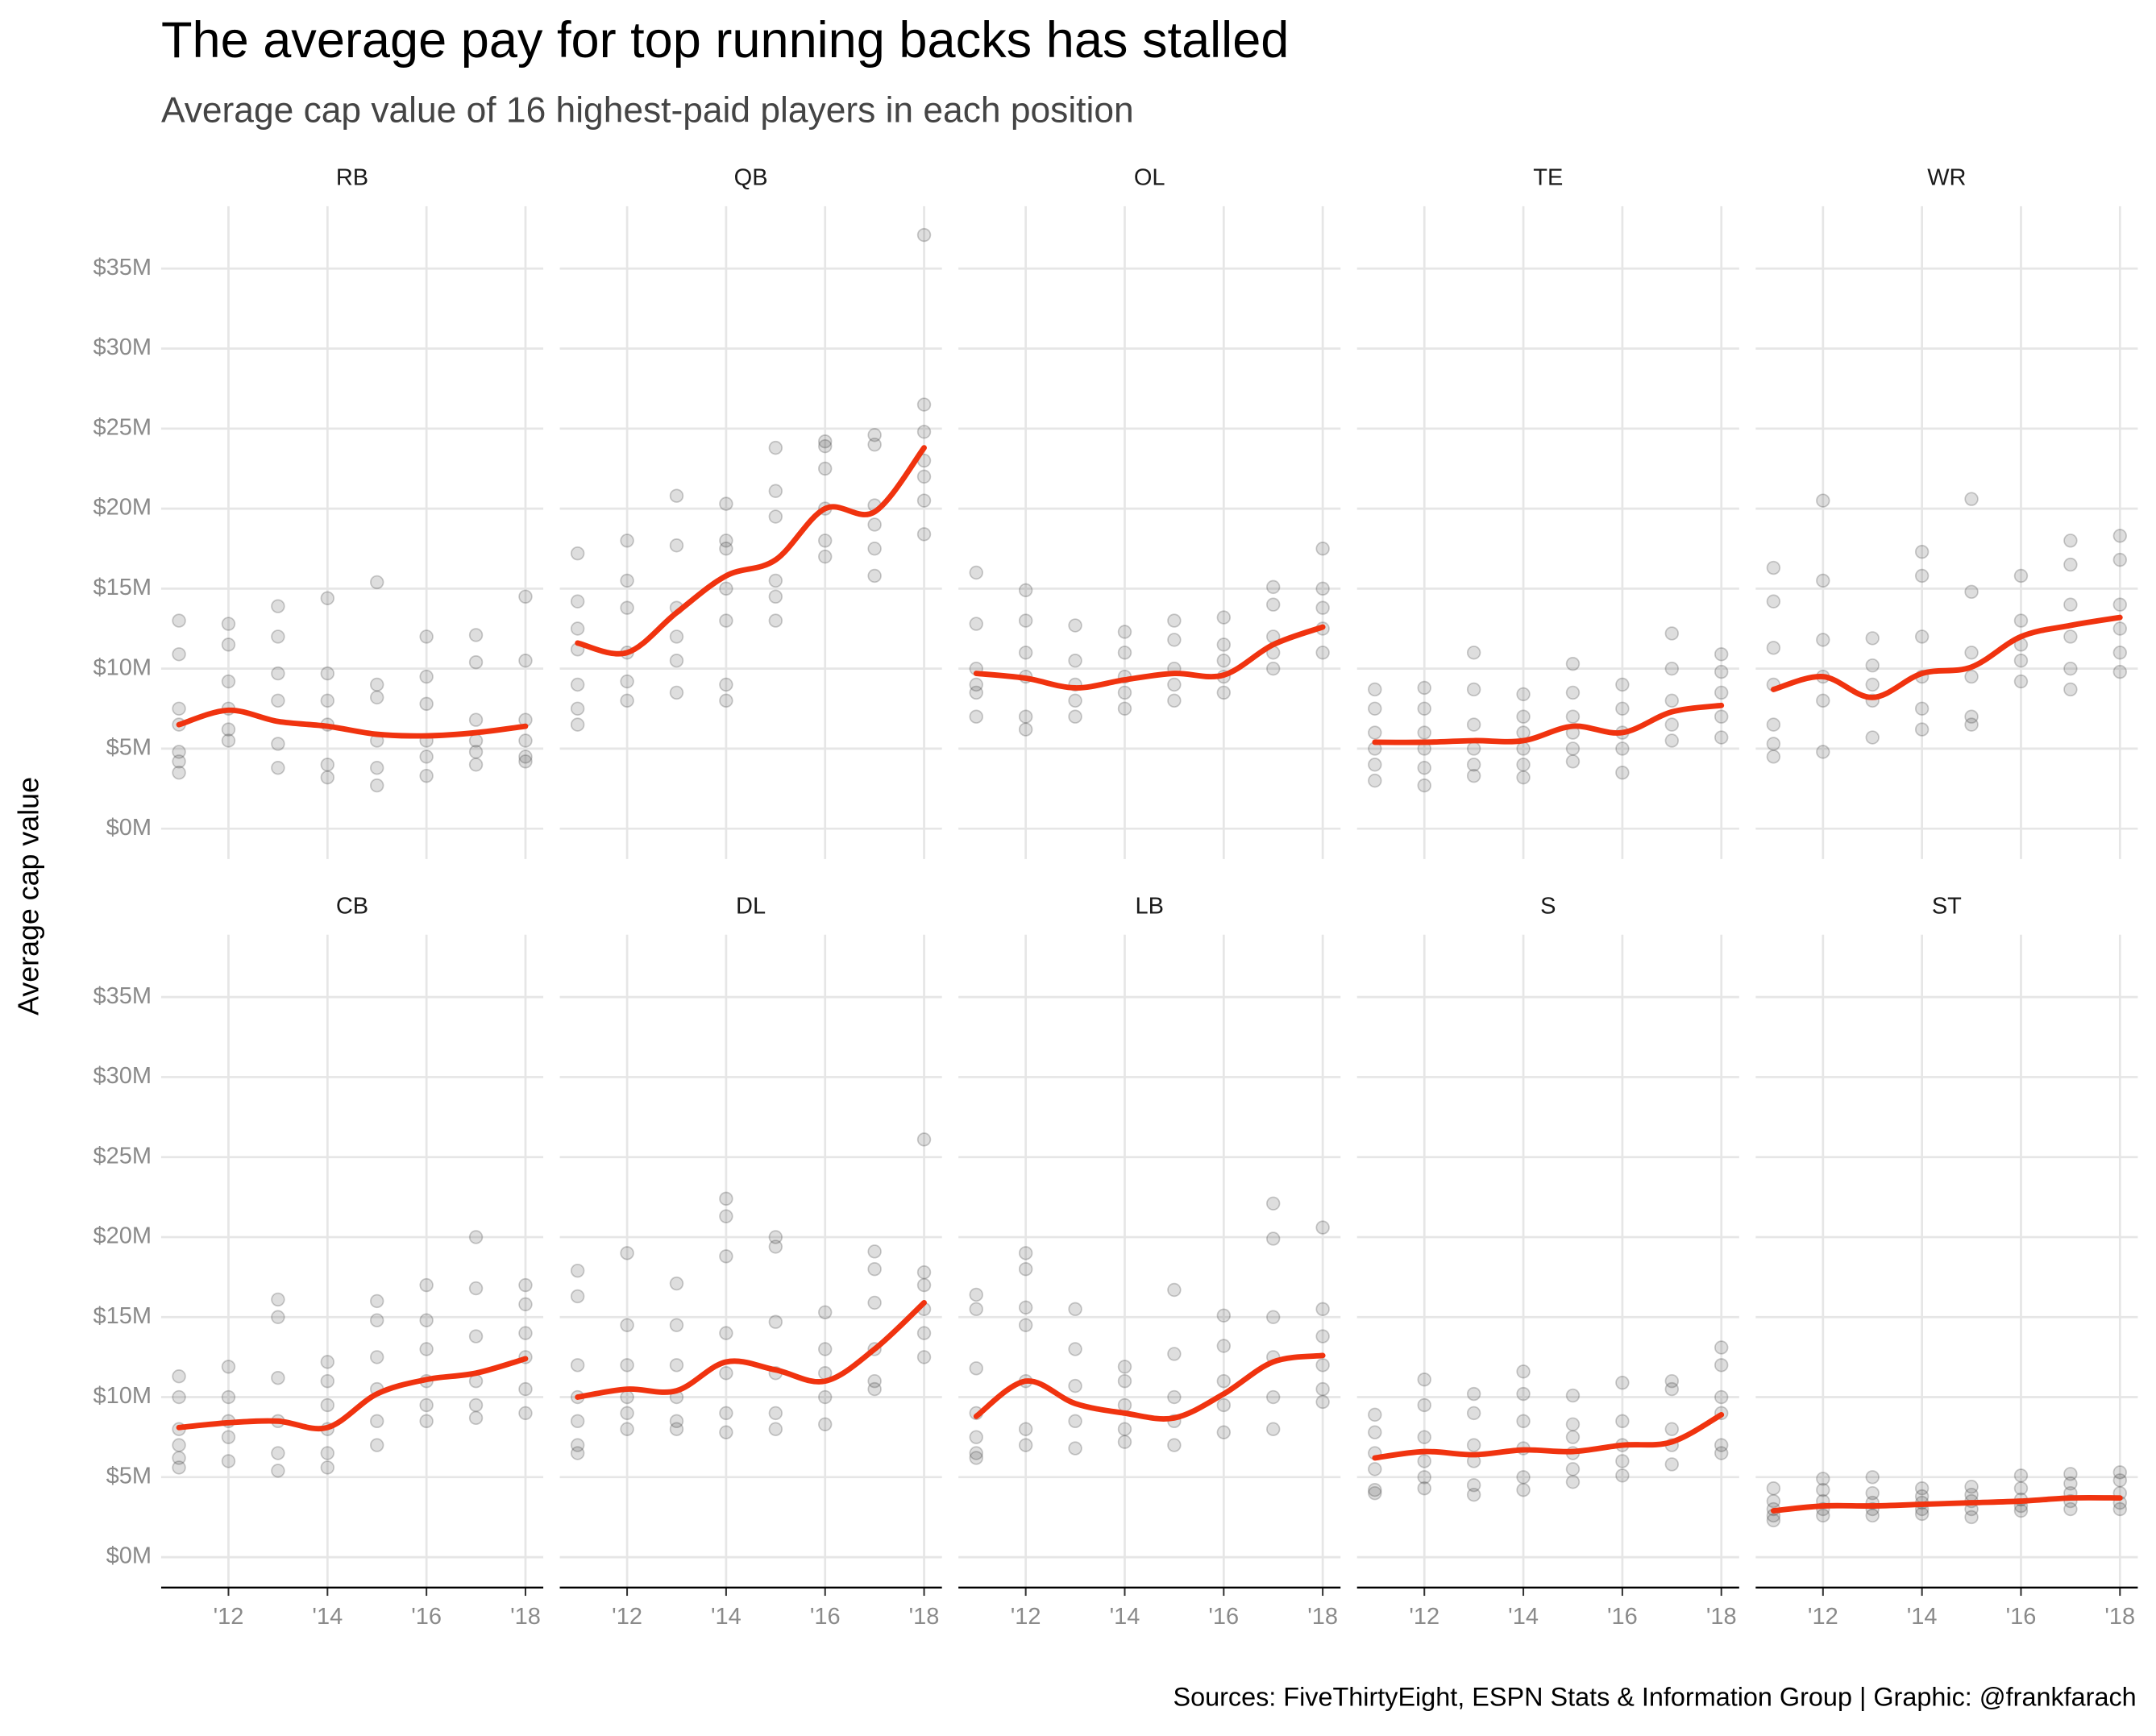 The height and width of the screenshot is (1736, 2156). What do you see at coordinates (525, 1617) in the screenshot?
I see `x-tick-label: '18` at bounding box center [525, 1617].